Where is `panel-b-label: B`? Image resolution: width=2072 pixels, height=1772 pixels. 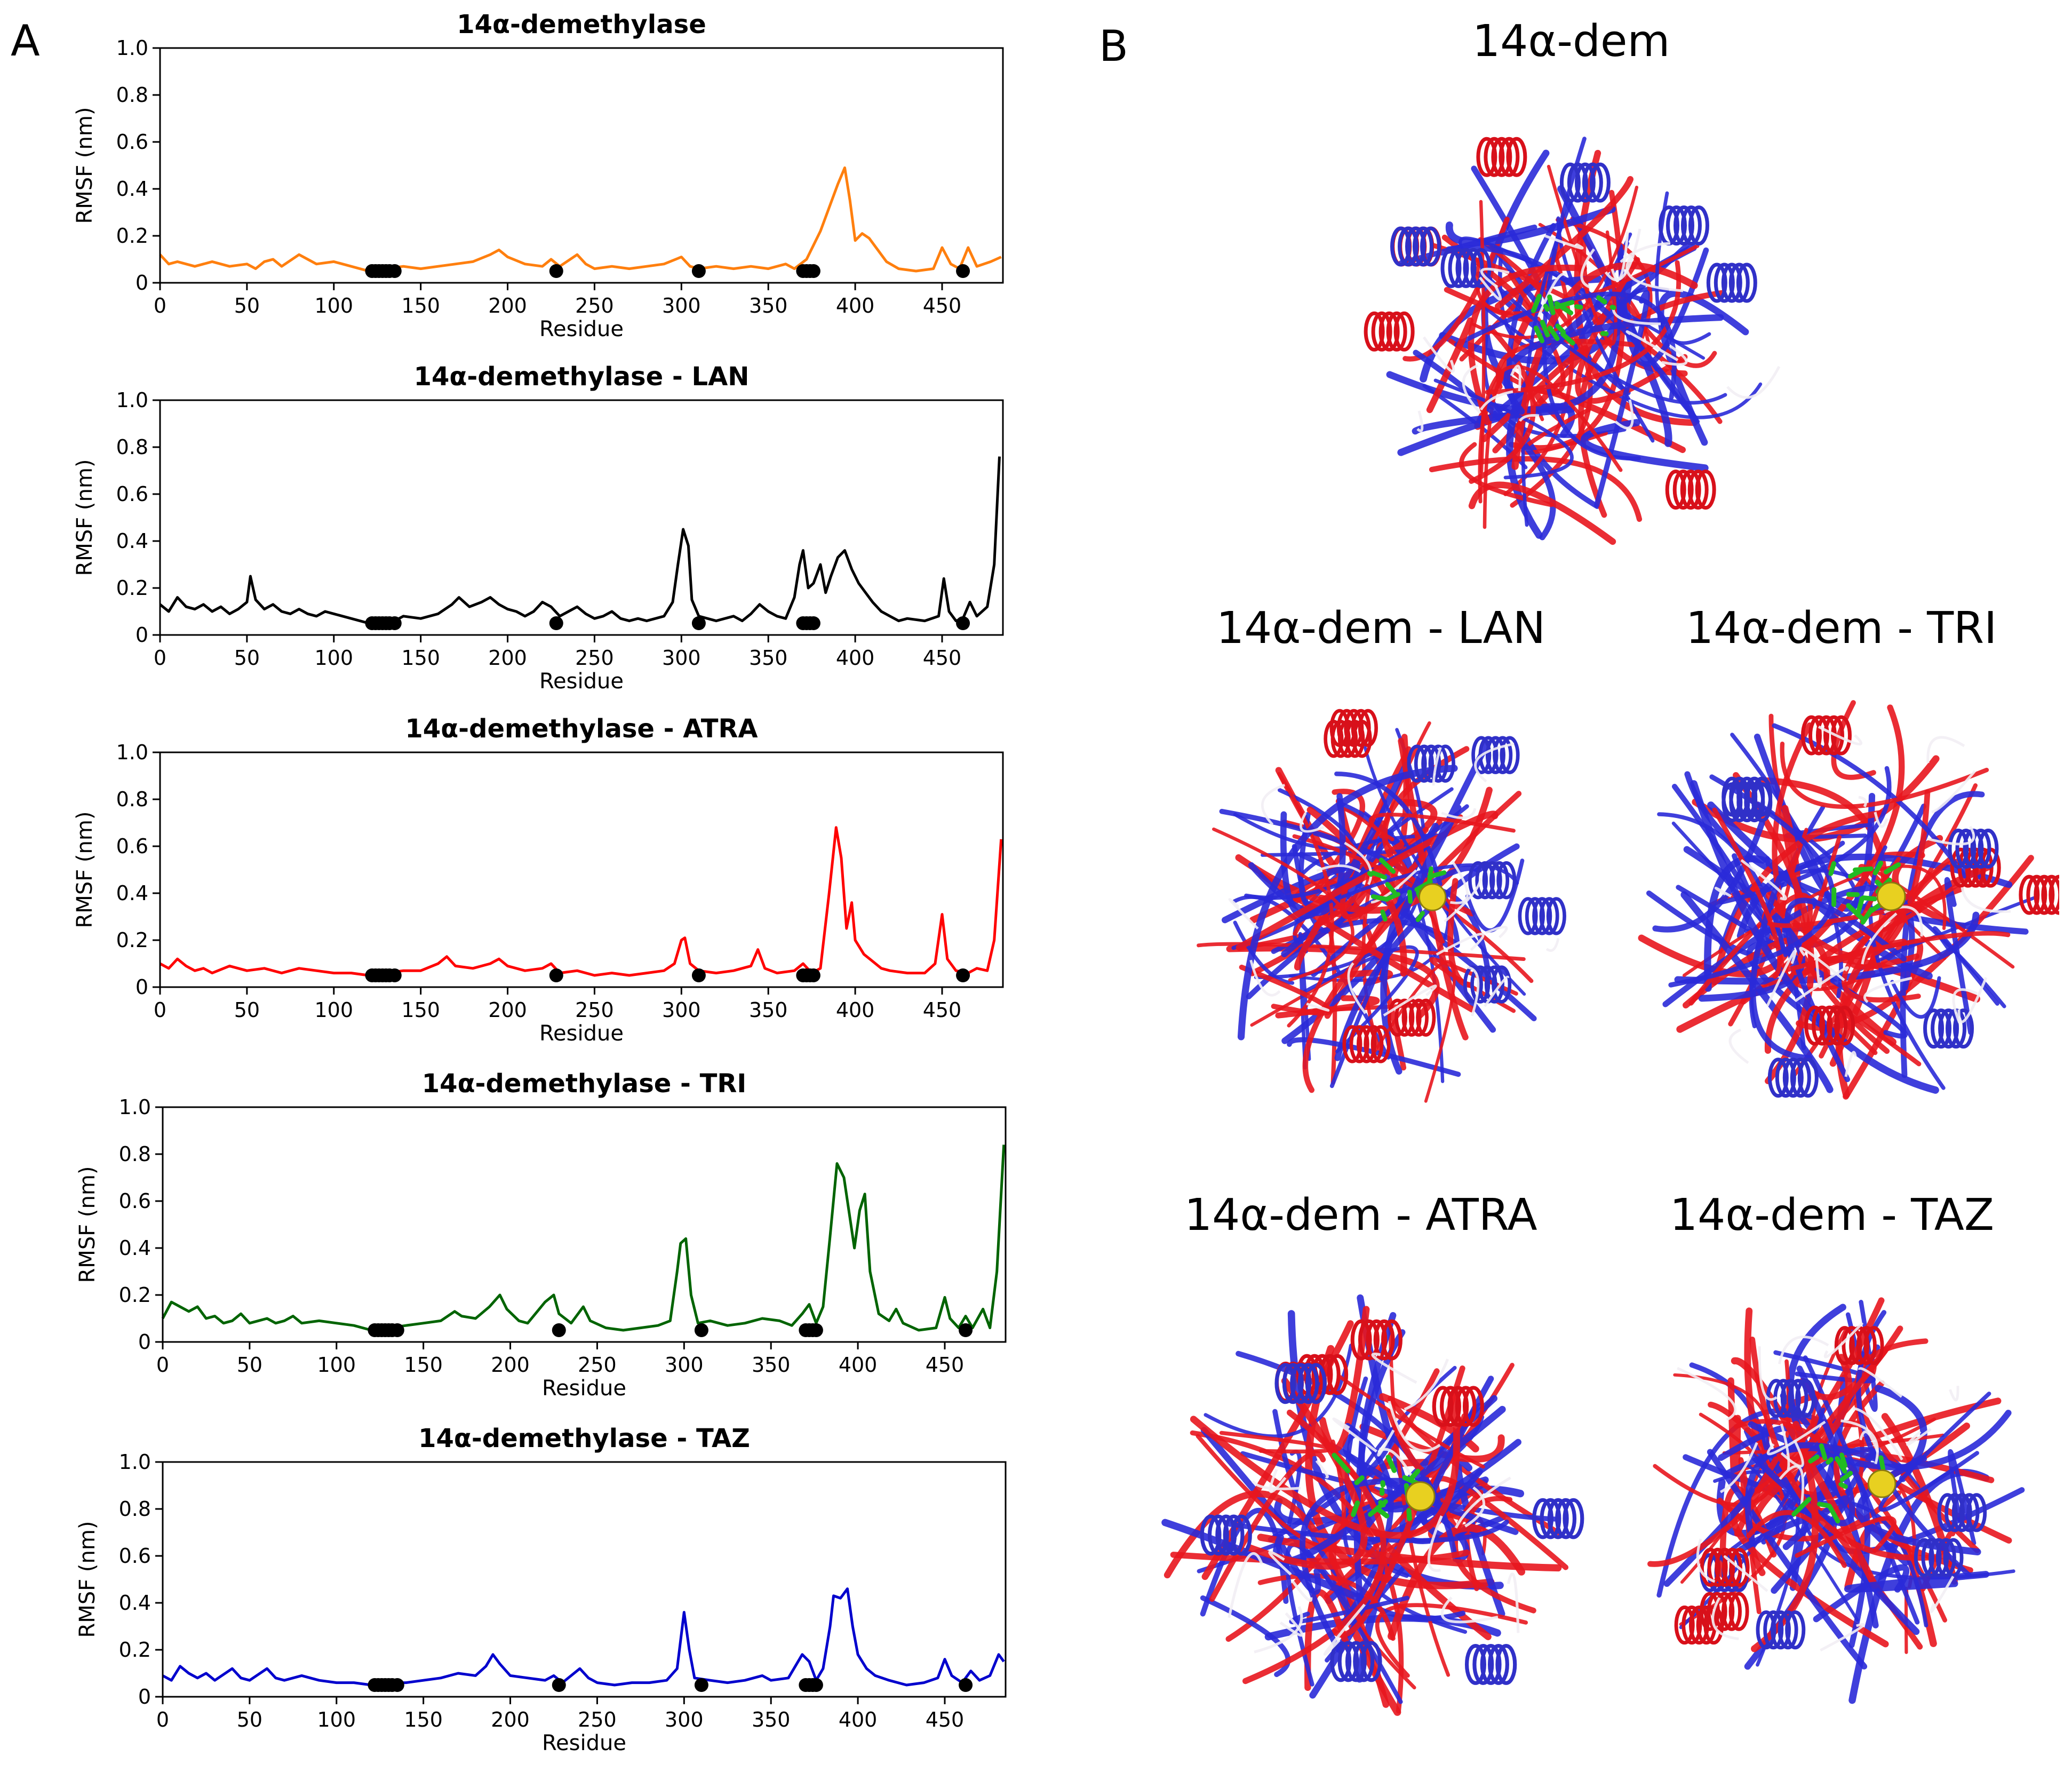 panel-b-label: B is located at coordinates (1113, 46).